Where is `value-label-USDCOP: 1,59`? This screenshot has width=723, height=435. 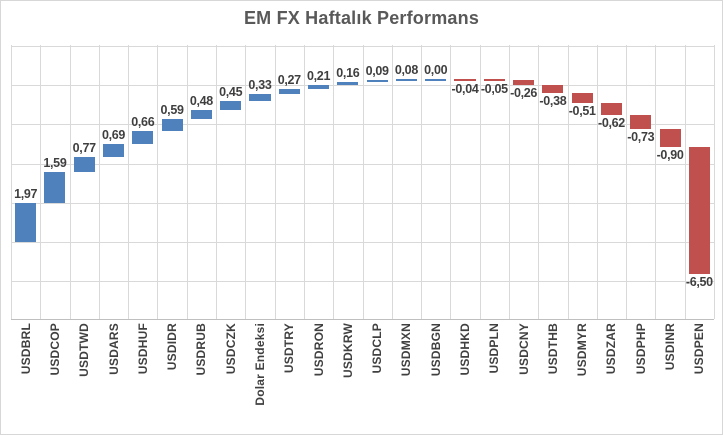
value-label-USDCOP: 1,59 is located at coordinates (55, 163).